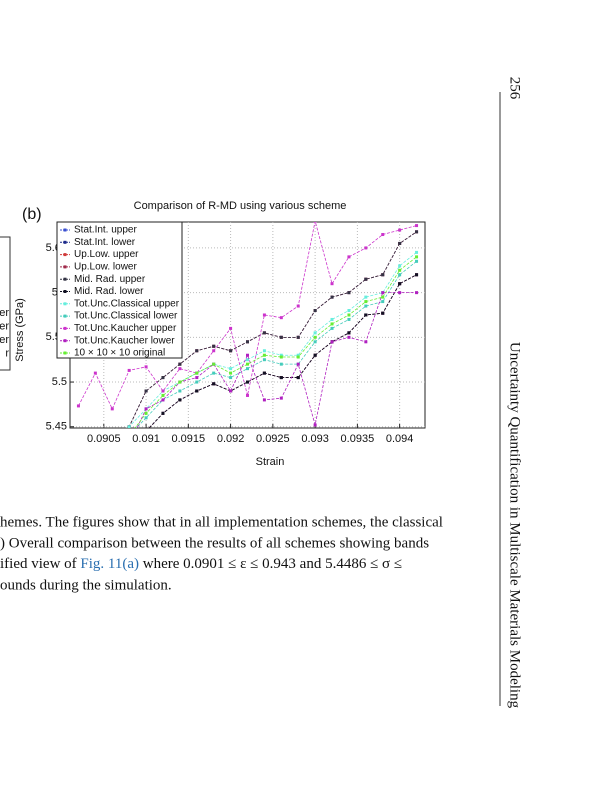 This screenshot has height=800, width=599. I want to click on x-tick-label: 0.092, so click(231, 439).